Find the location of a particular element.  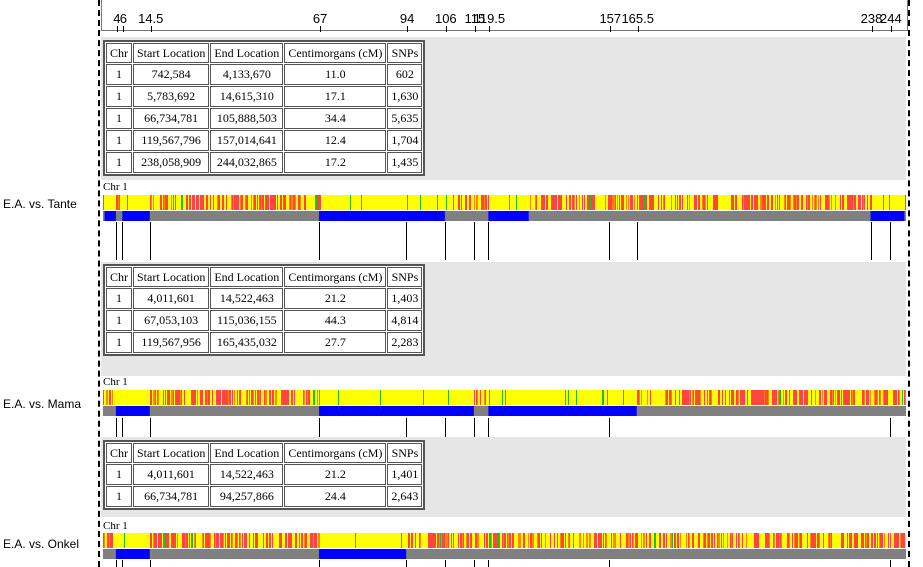

cm-position-ruler: 4 6 14.5 67 94 106 115 119.5 157 165.5 238 244 is located at coordinates (504, 16).